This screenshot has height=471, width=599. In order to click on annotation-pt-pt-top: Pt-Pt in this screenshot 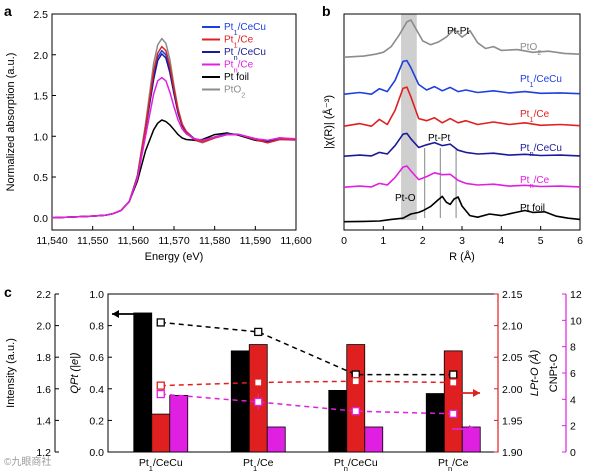, I will do `click(458, 31)`.